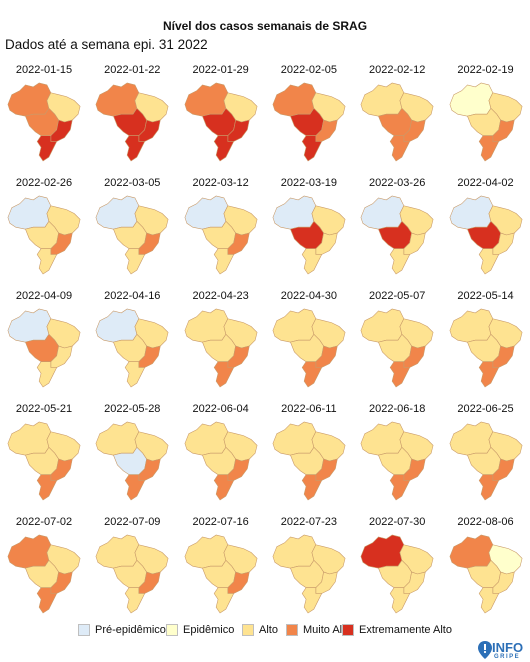 This screenshot has height=662, width=530. What do you see at coordinates (44, 460) in the screenshot?
I see `map-panel: 2022-05-21` at bounding box center [44, 460].